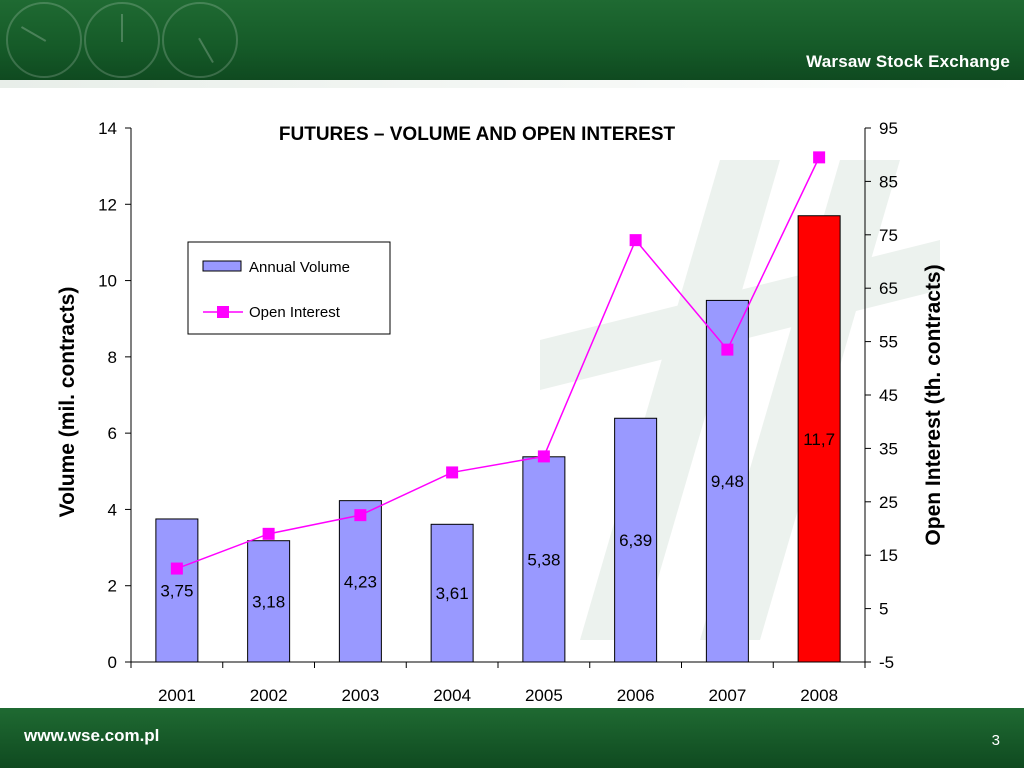 This screenshot has height=768, width=1024. Describe the element at coordinates (888, 288) in the screenshot. I see `y2-tick-label: 65` at that location.